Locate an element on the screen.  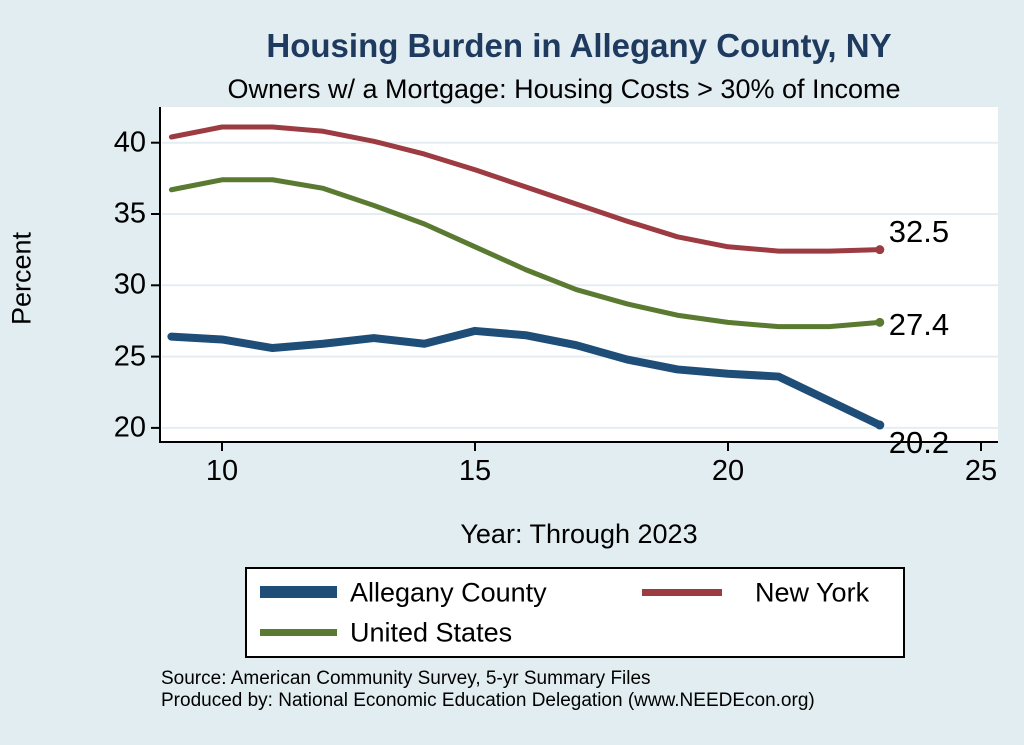
y-tick-label-20: 20 is located at coordinates (129, 427).